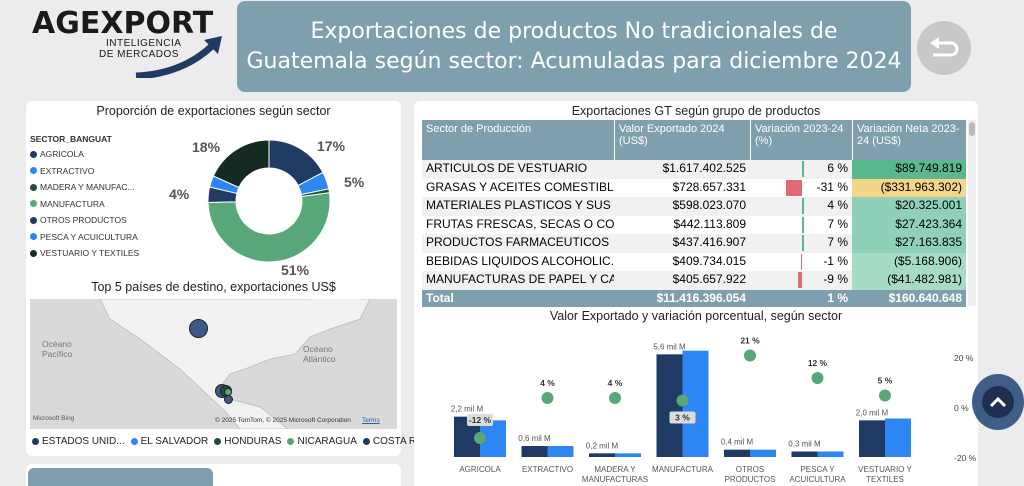 This screenshot has height=486, width=1024. I want to click on variacion-text: -9 %, so click(835, 279).